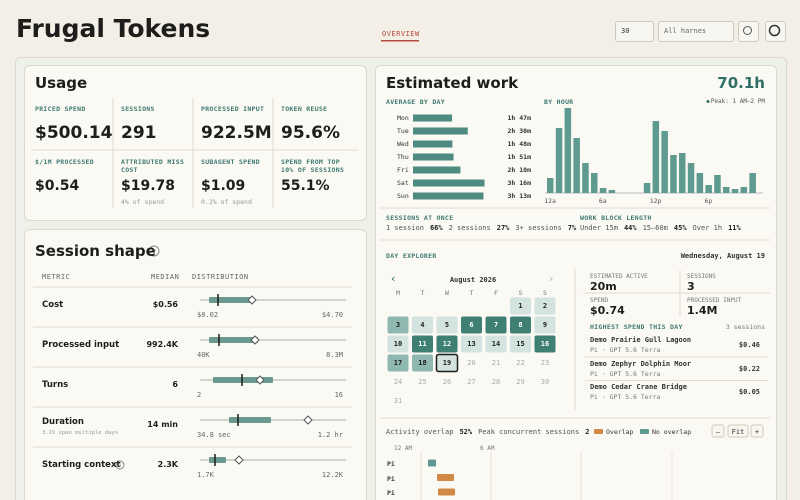 Image resolution: width=800 pixels, height=500 pixels. I want to click on breakdown-label: 3+ sessions, so click(538, 228).